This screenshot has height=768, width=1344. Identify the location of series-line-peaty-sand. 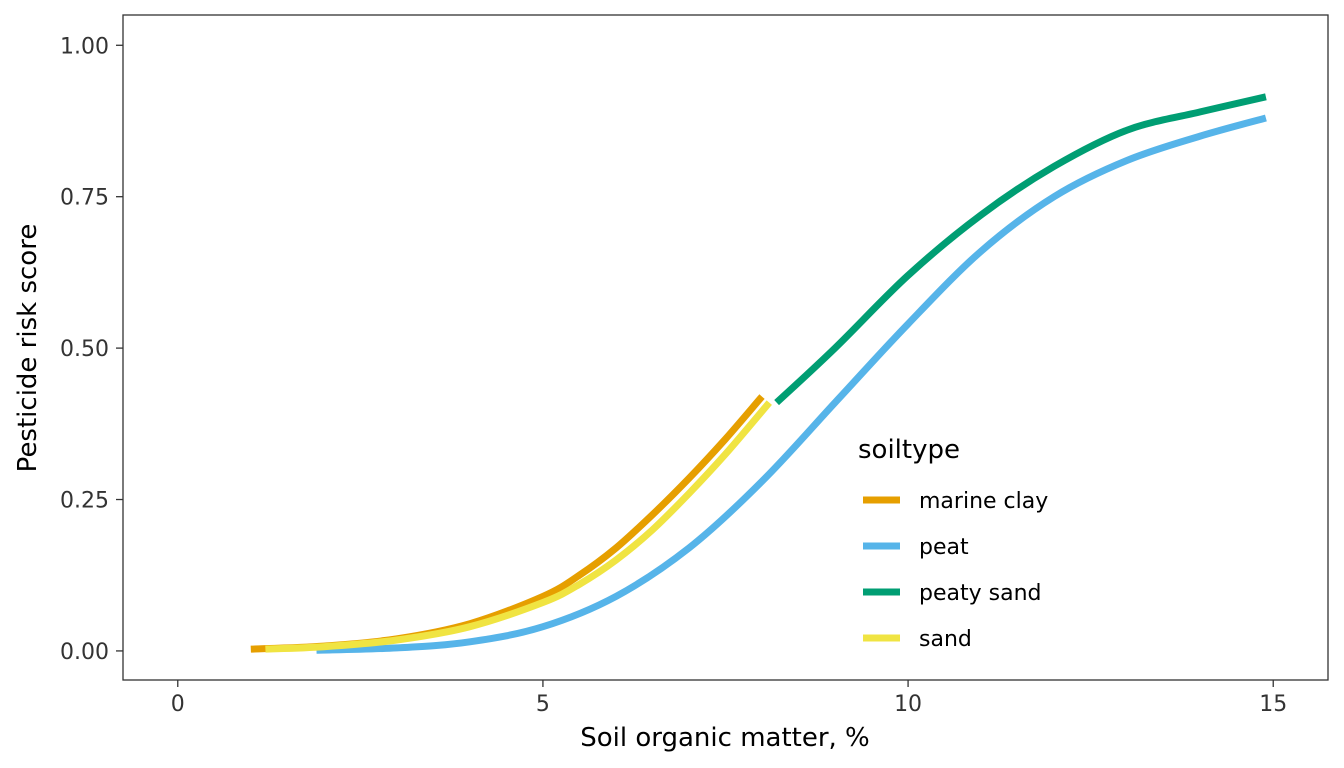
(1020, 249).